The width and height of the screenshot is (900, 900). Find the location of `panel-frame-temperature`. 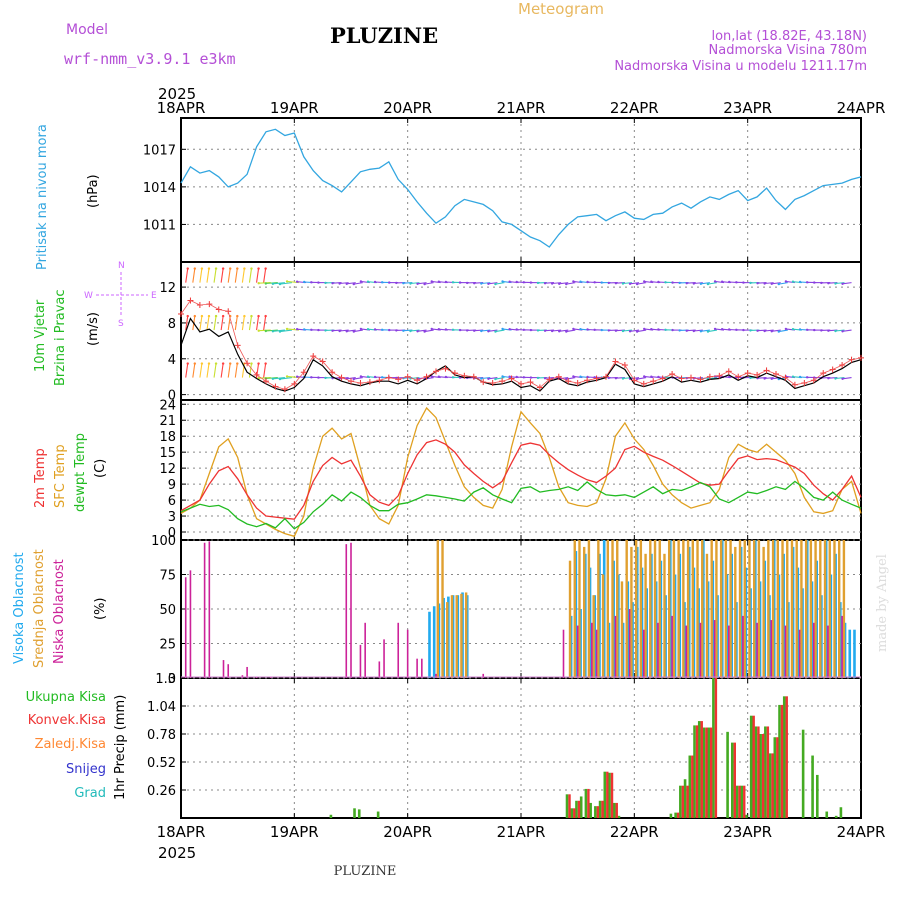

panel-frame-temperature is located at coordinates (521, 470).